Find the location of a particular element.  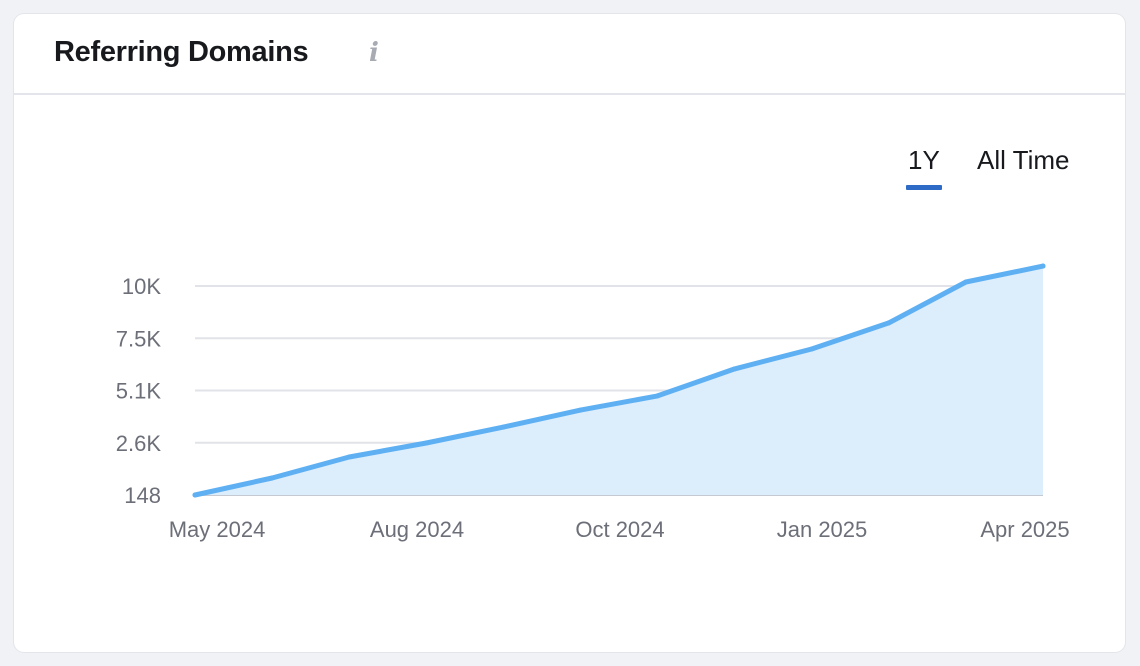

tab-all-time-label: All Time is located at coordinates (1023, 160).